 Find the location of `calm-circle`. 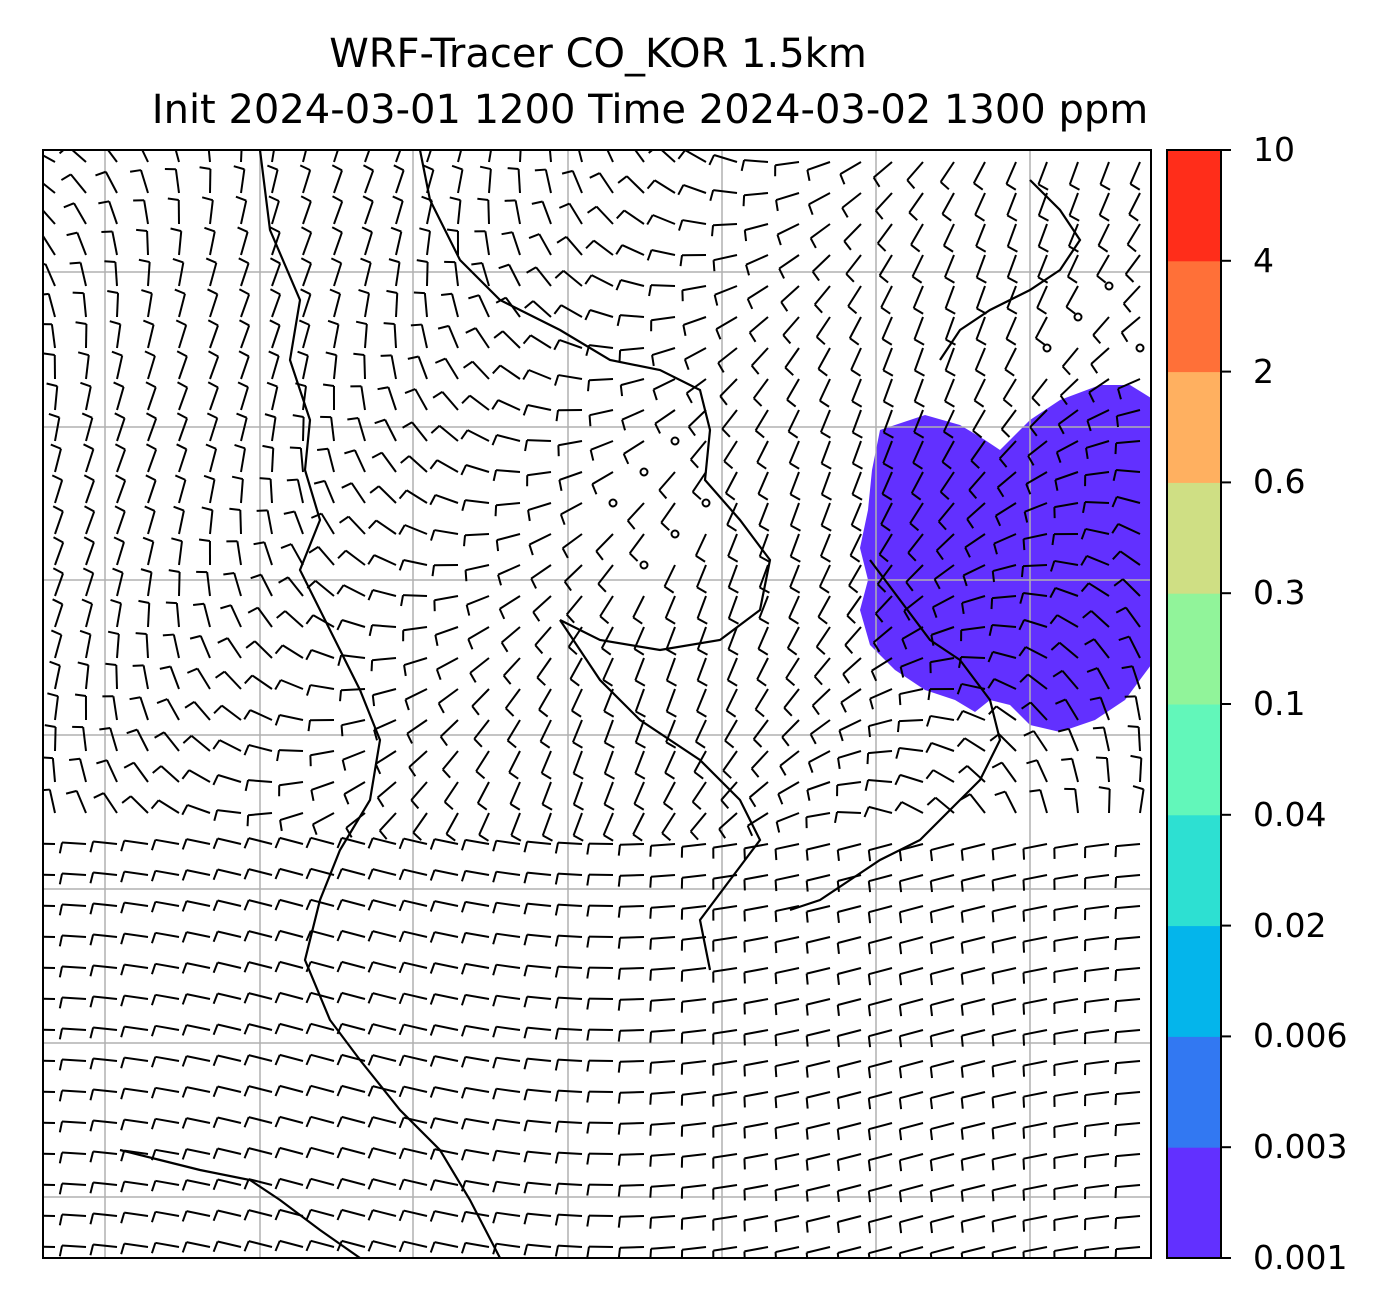

calm-circle is located at coordinates (613, 503).